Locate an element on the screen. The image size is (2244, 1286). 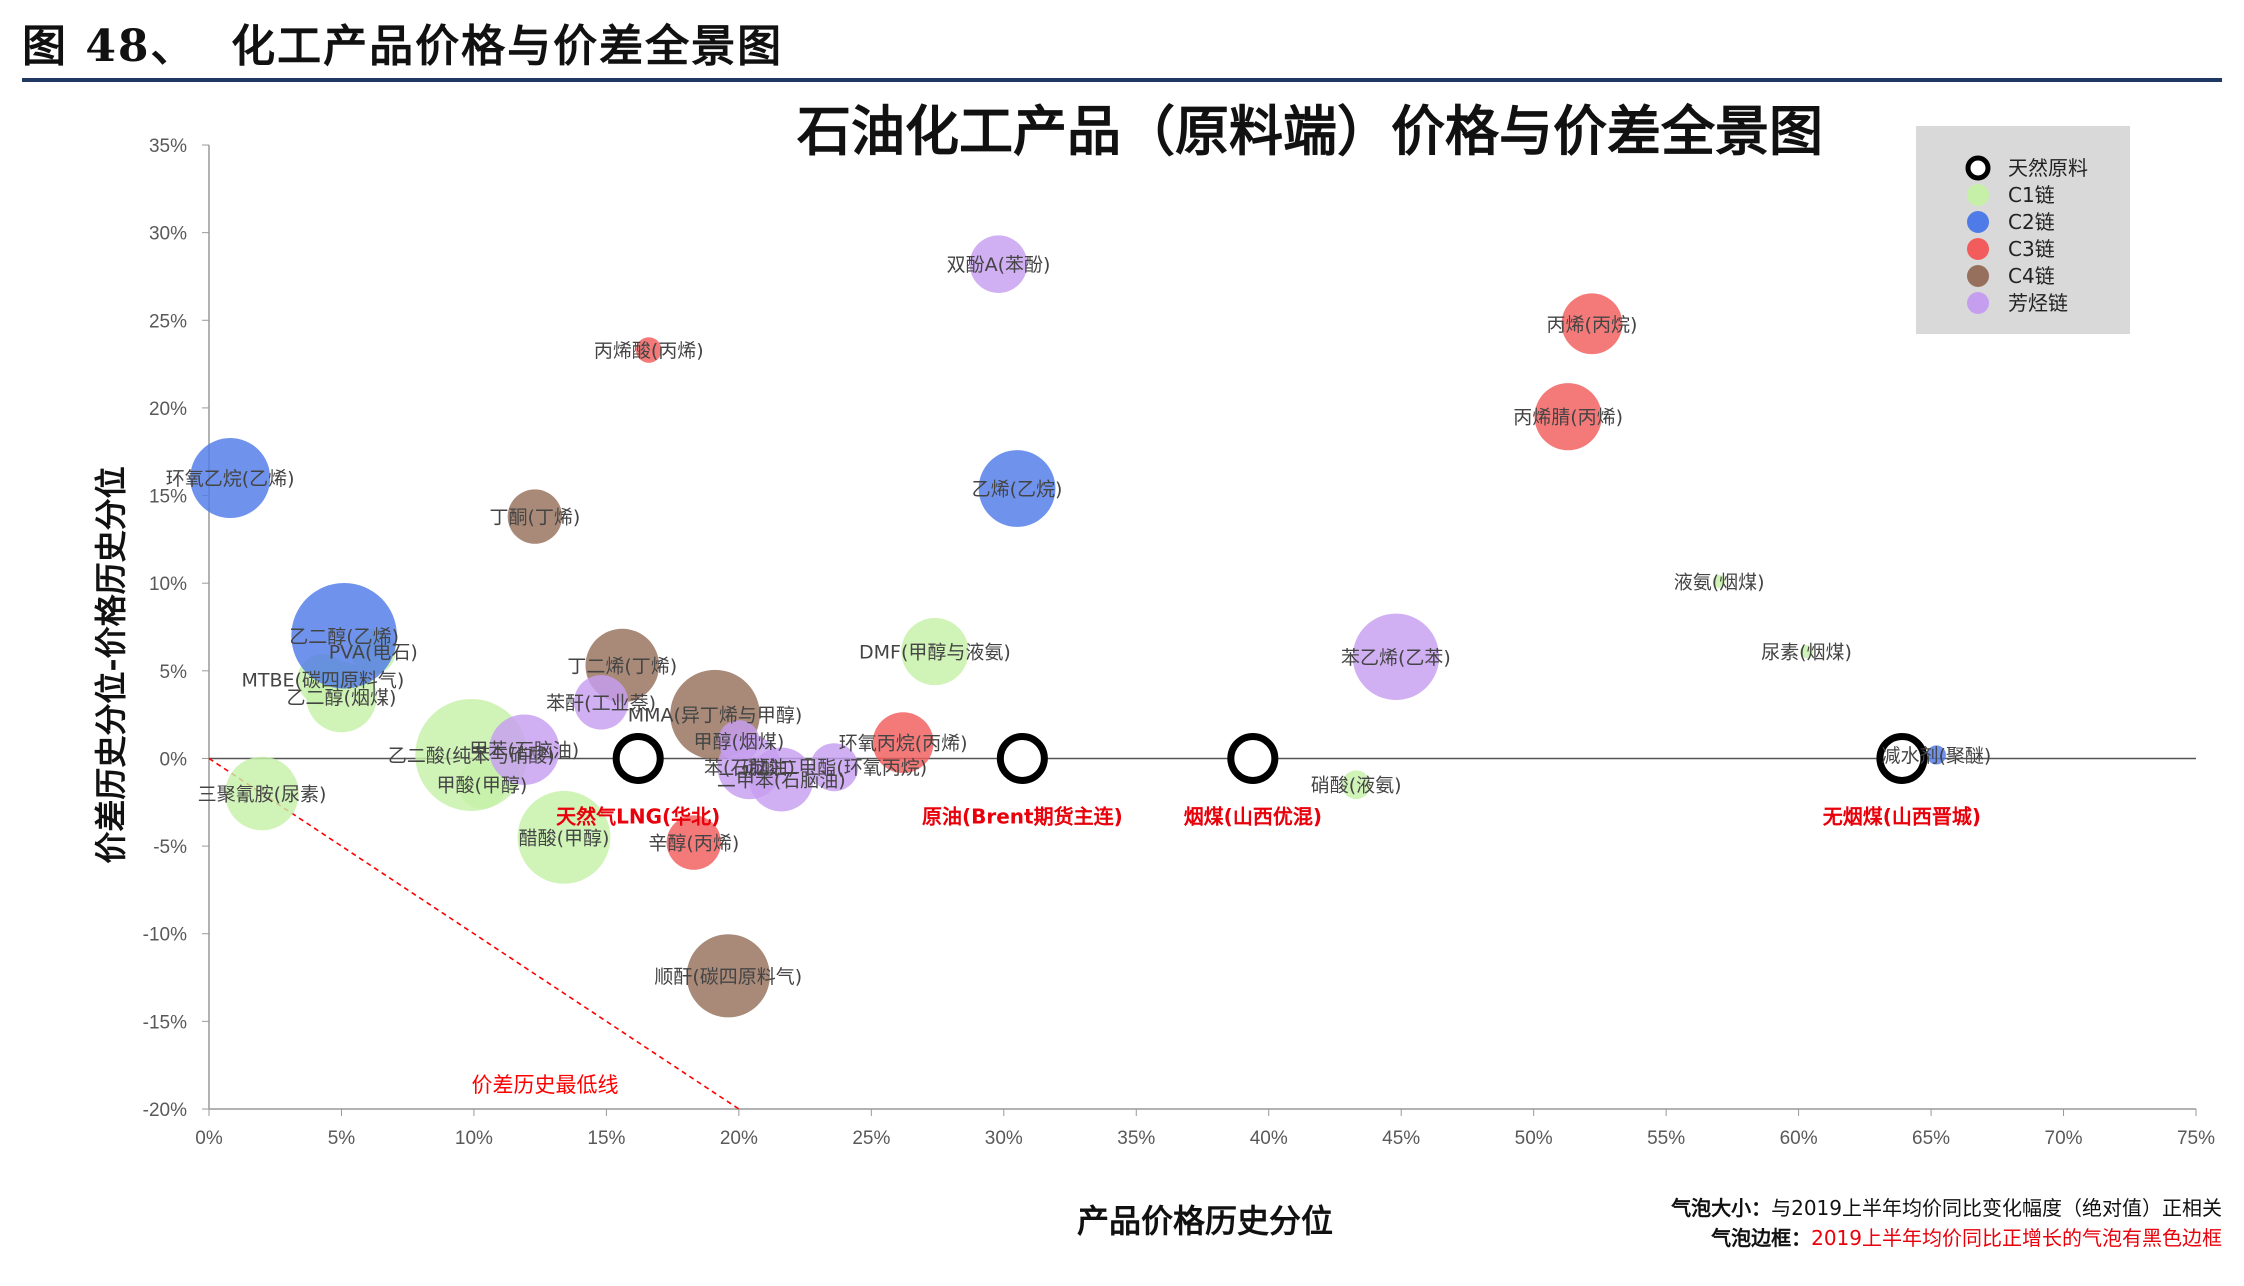
x-tick-label: 35% is located at coordinates (1136, 1138).